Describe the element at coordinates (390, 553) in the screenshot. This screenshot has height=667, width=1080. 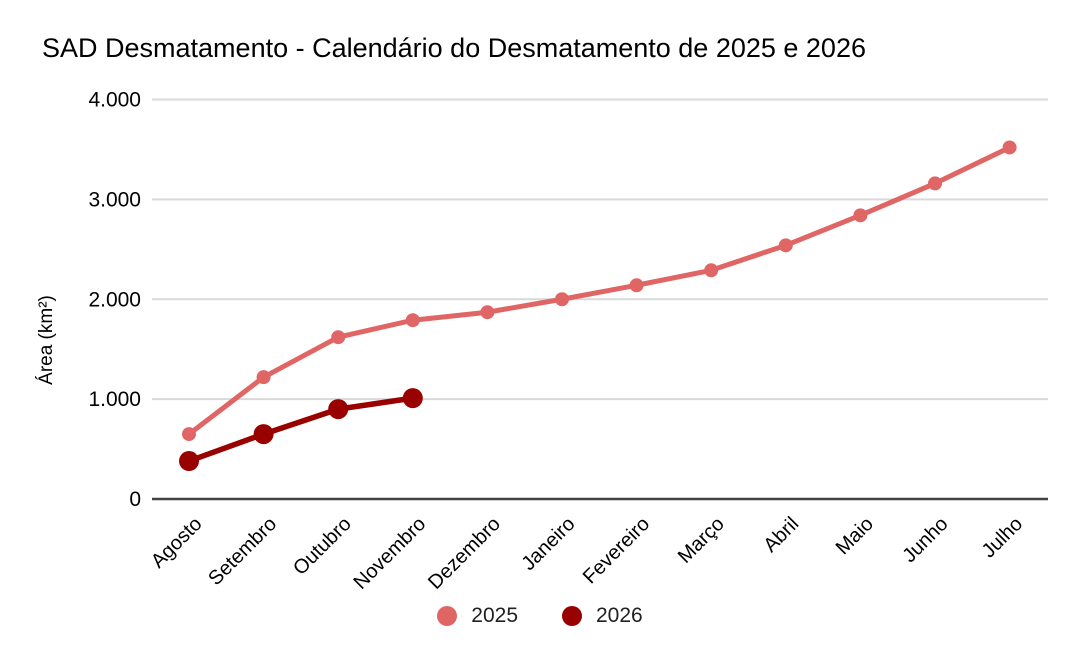
I see `x-tick-label: Novembro` at that location.